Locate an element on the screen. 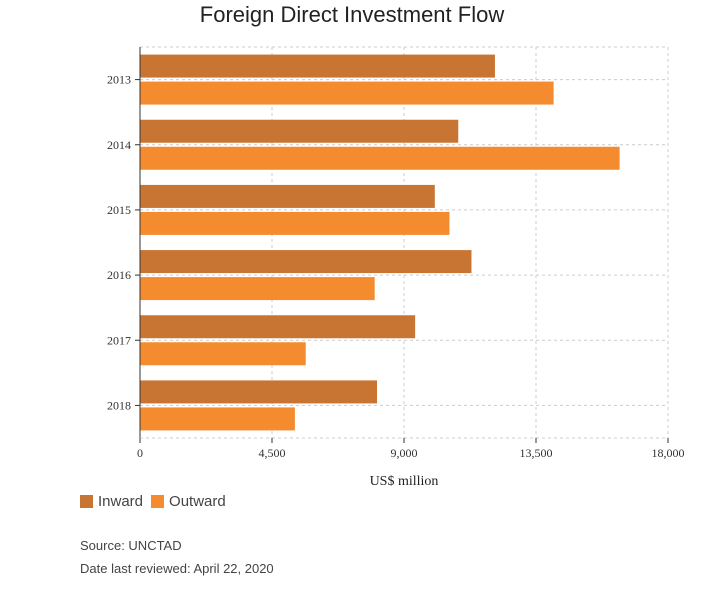 Image resolution: width=704 pixels, height=598 pixels. y-tick-label: 2016 is located at coordinates (119, 275).